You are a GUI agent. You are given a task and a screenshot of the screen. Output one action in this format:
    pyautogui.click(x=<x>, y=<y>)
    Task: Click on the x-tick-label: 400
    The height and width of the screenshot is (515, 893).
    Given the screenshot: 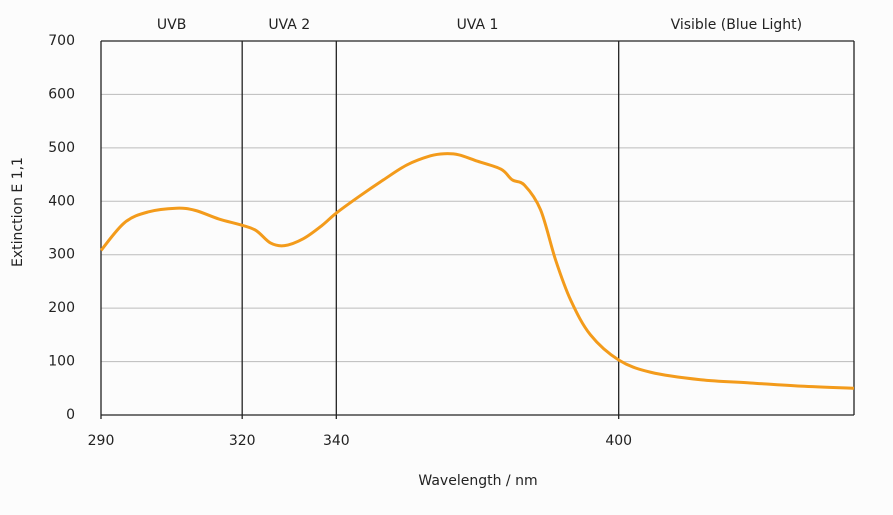 What is the action you would take?
    pyautogui.click(x=618, y=441)
    